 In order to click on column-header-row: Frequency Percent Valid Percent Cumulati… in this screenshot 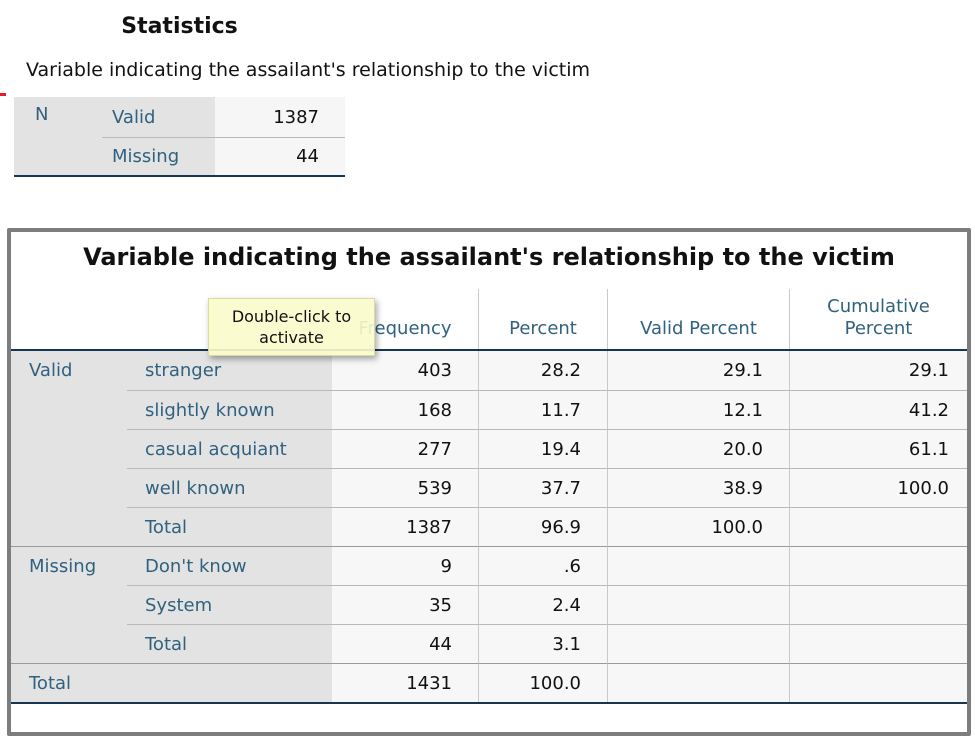, I will do `click(489, 316)`.